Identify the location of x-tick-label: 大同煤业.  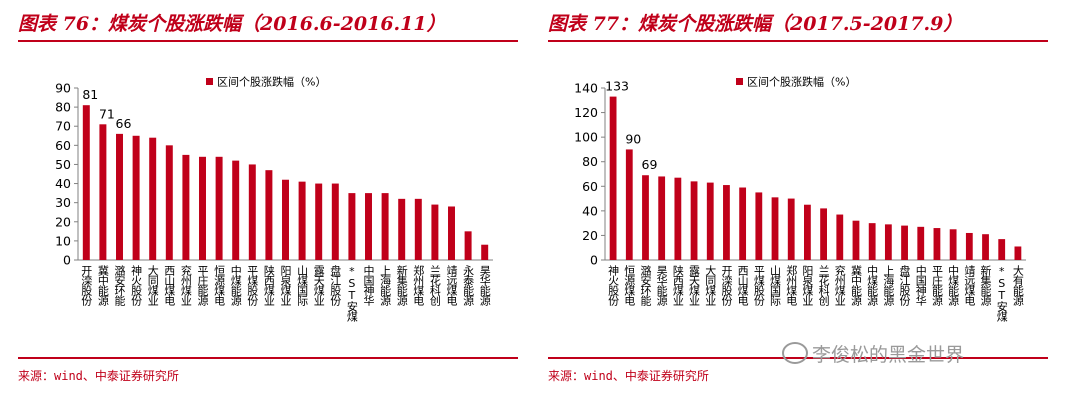
(152, 284).